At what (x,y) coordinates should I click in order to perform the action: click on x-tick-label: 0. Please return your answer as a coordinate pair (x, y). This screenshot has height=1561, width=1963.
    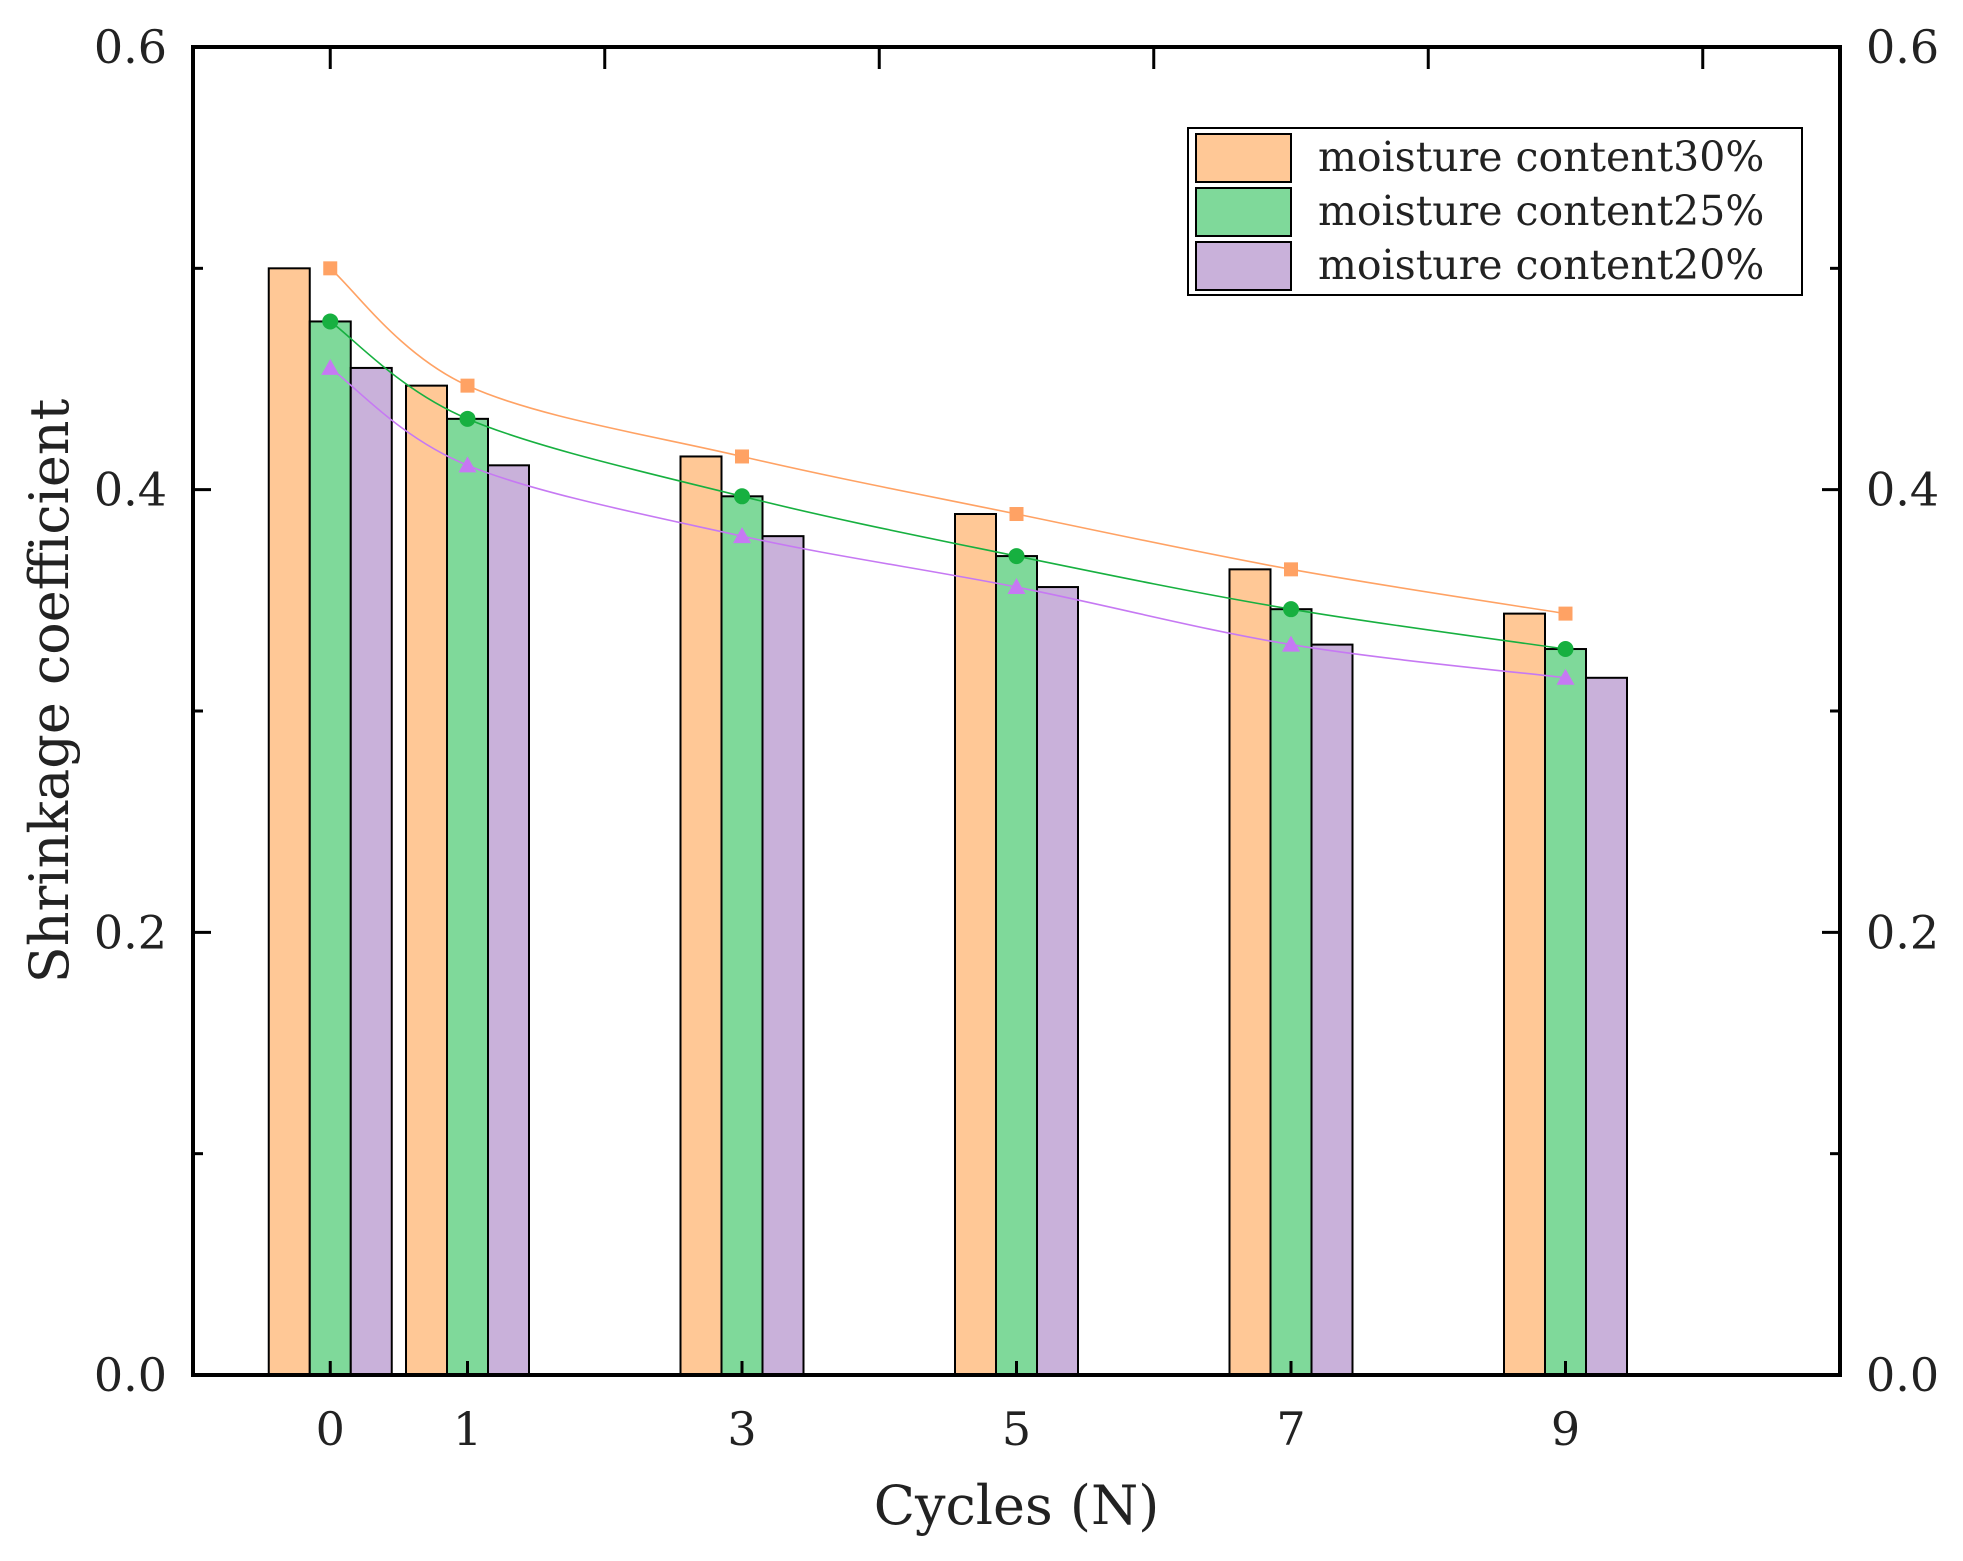
    Looking at the image, I should click on (330, 1429).